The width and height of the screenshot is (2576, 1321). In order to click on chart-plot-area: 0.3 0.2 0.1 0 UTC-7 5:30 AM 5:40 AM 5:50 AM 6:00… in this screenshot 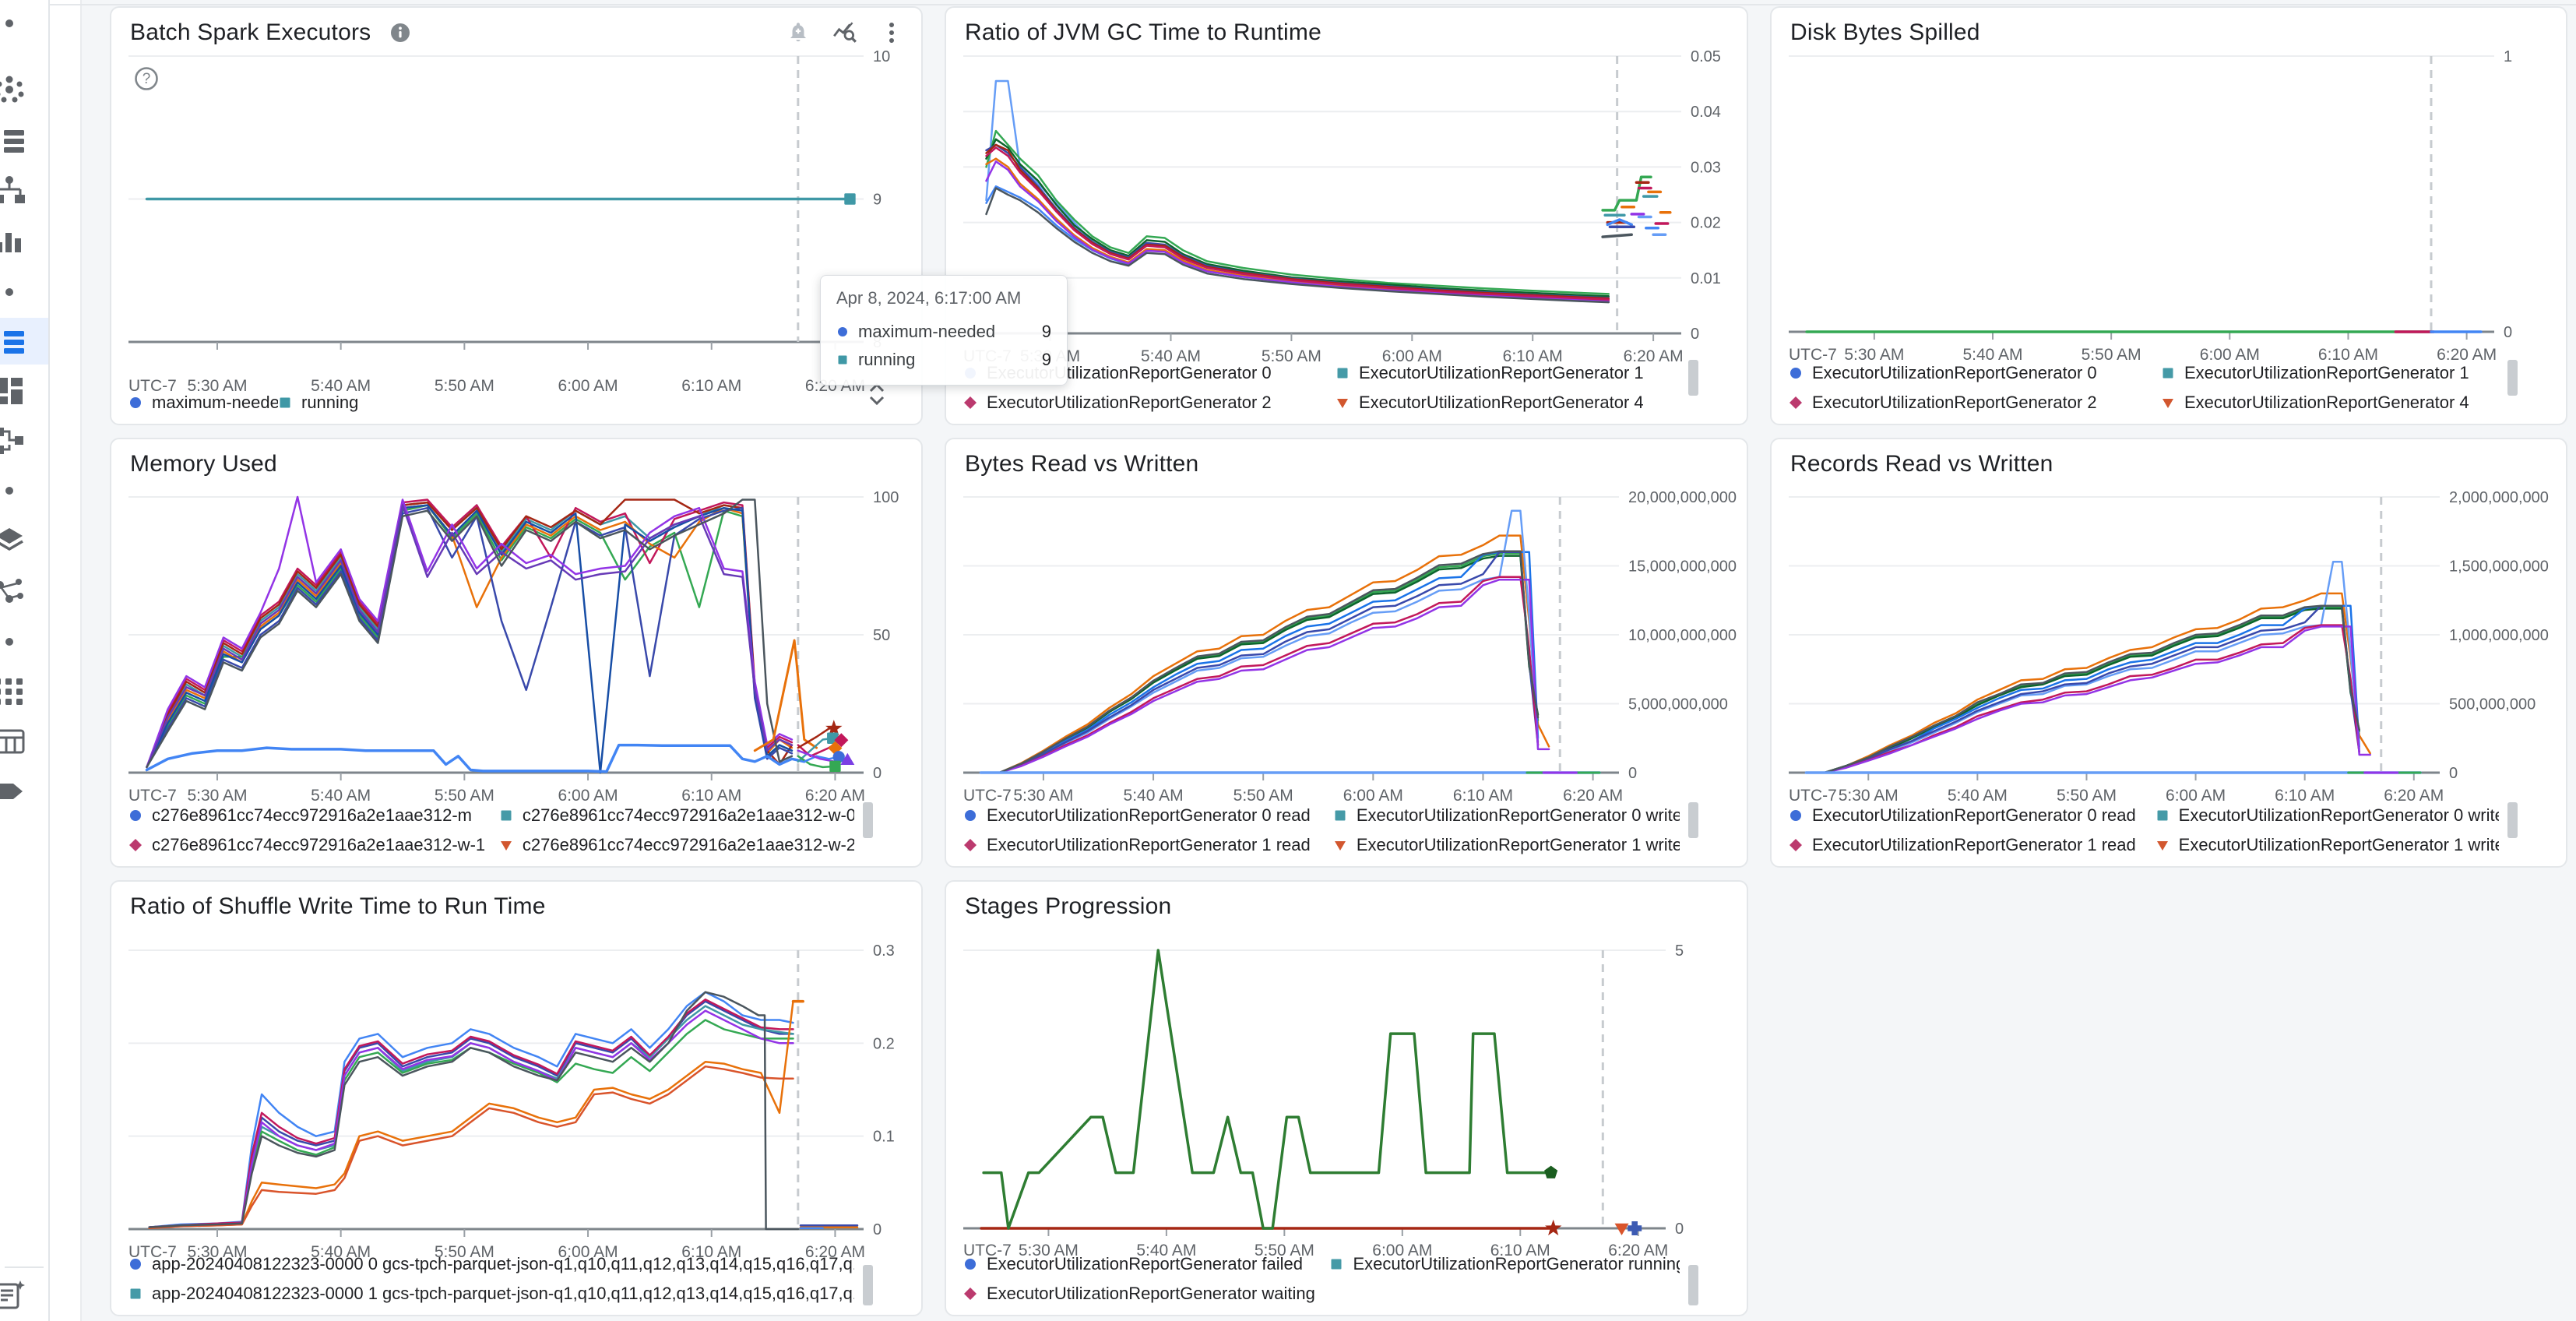, I will do `click(516, 1098)`.